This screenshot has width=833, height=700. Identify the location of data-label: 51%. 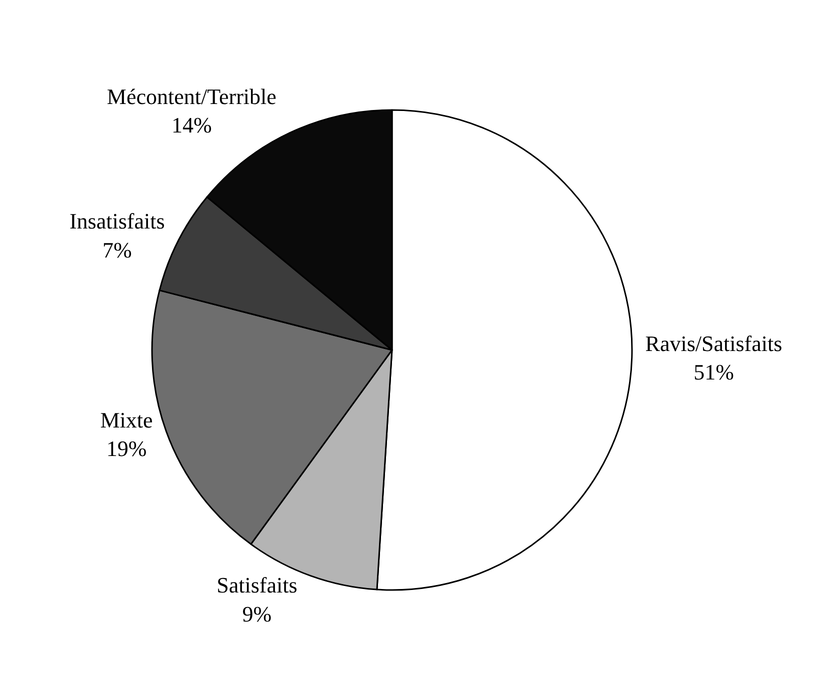
(714, 371).